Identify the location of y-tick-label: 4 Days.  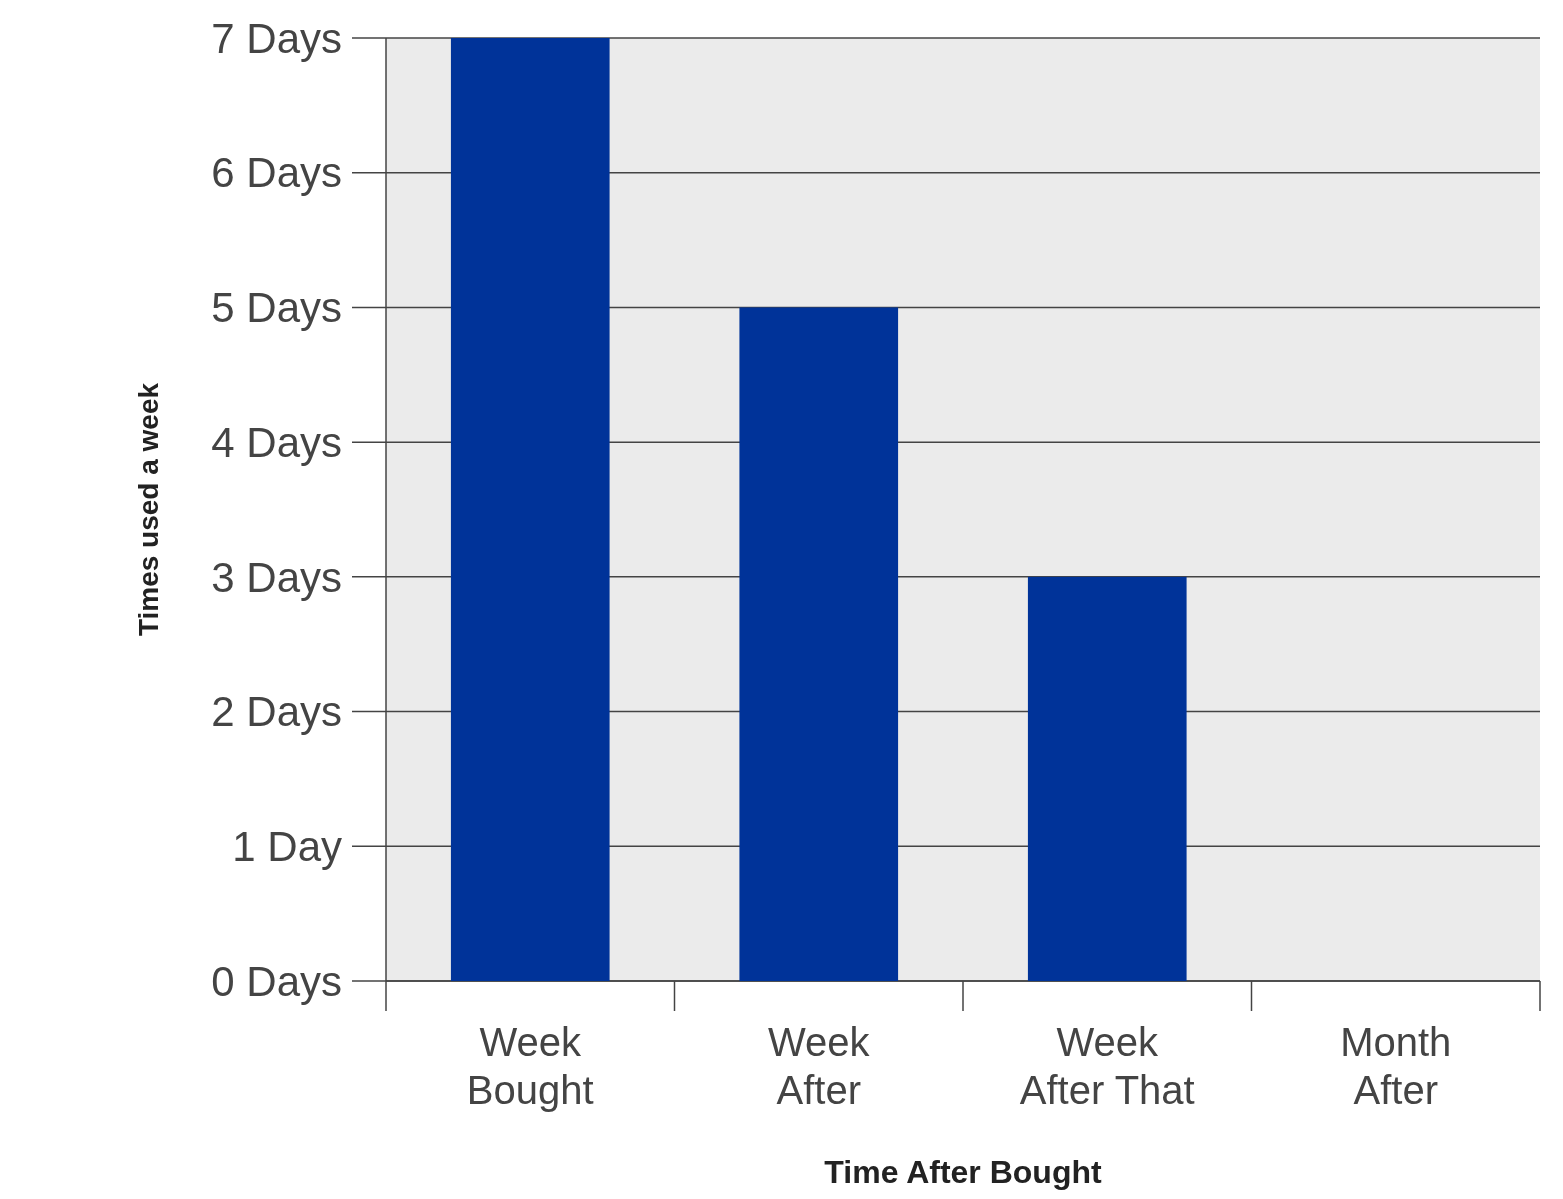
(276, 442).